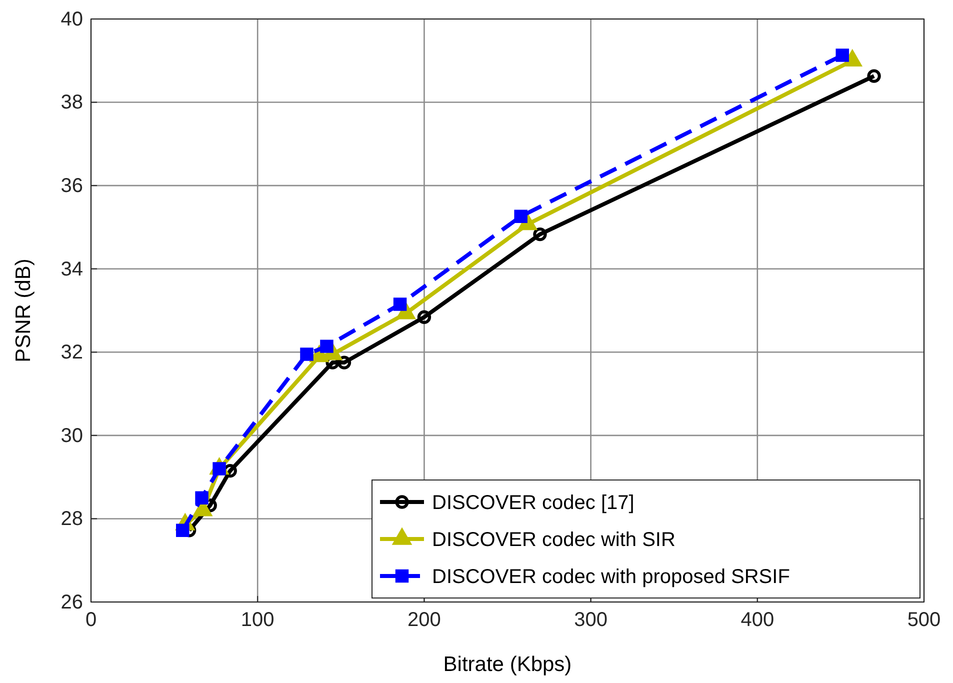 Image resolution: width=953 pixels, height=683 pixels. I want to click on legend-label: DISCOVER codec with proposed SRSIF, so click(611, 577).